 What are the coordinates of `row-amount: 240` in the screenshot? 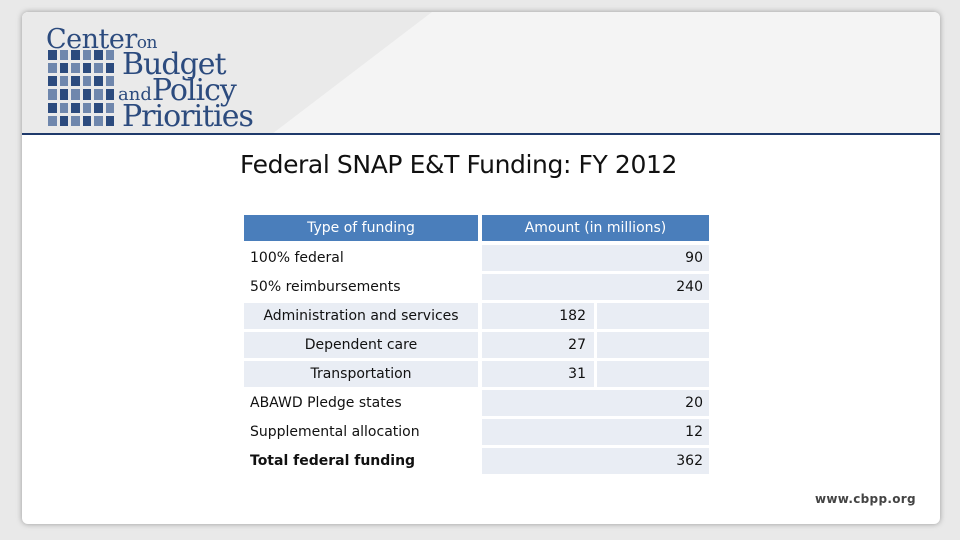 It's located at (595, 287).